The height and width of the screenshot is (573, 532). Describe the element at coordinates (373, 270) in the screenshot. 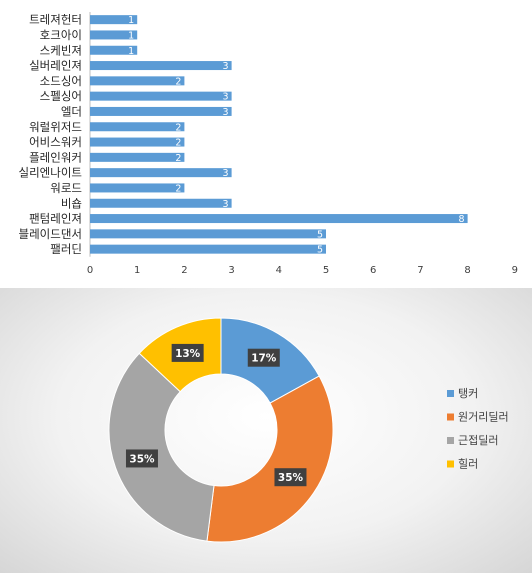

I see `x-tick-label: 6` at that location.